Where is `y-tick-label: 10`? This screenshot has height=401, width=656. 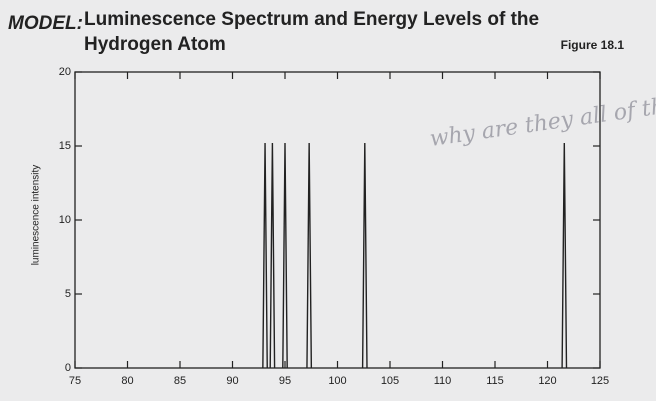
y-tick-label: 10 is located at coordinates (65, 220).